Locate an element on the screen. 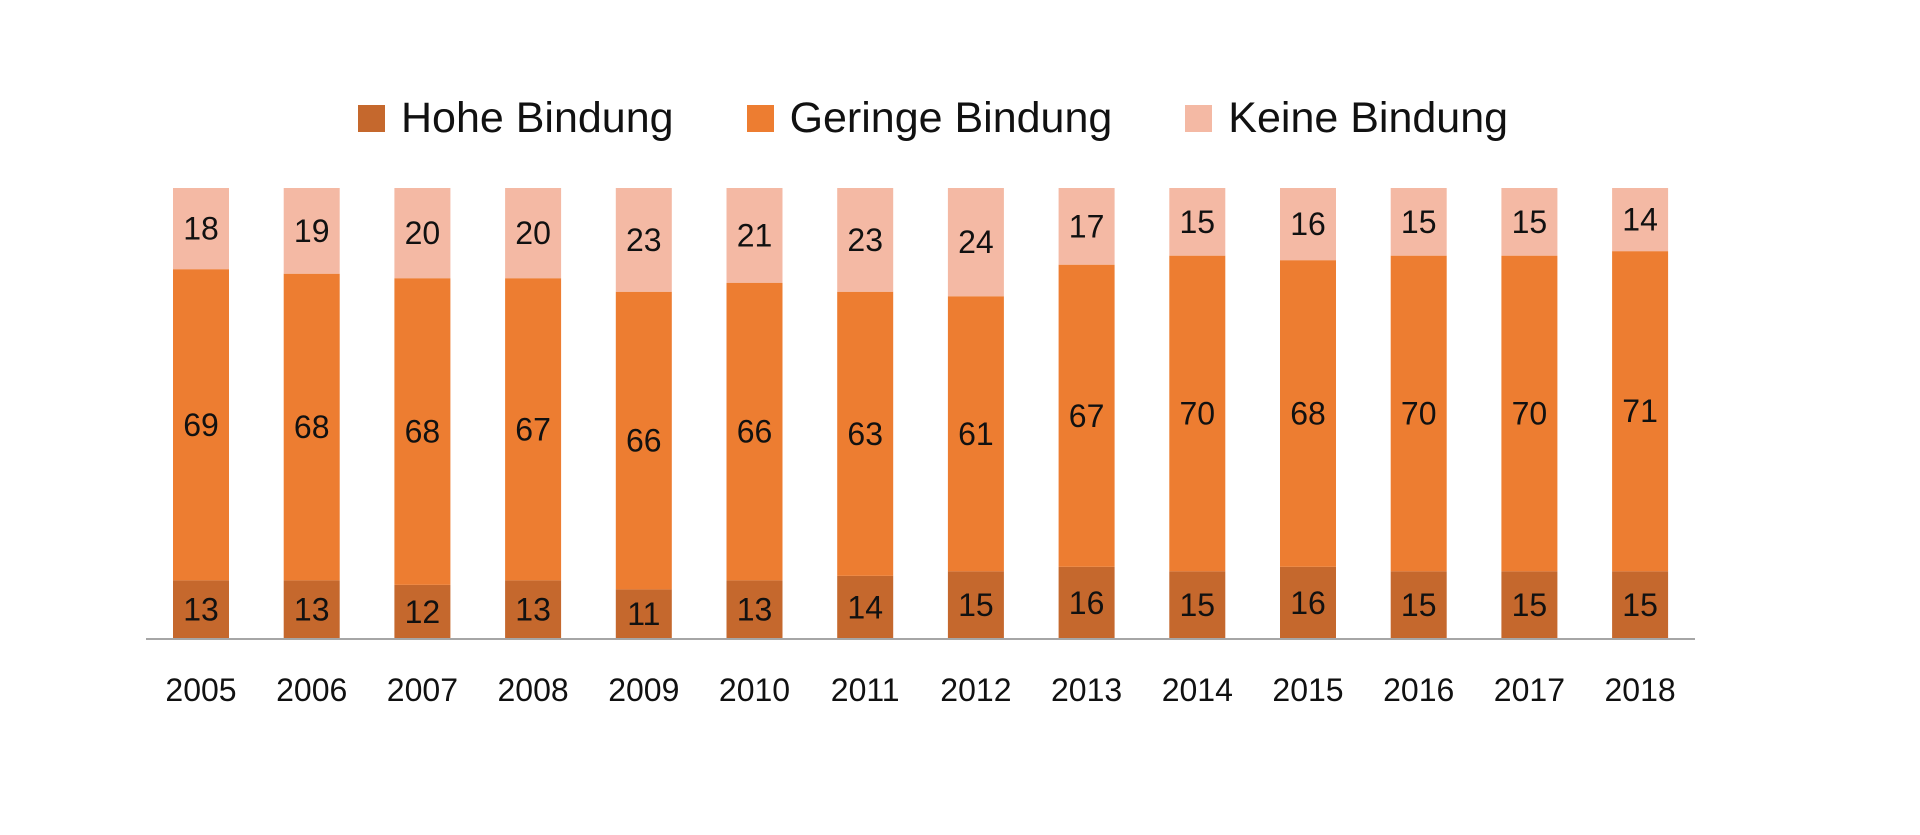  data-label-keine: 14 is located at coordinates (1640, 220).